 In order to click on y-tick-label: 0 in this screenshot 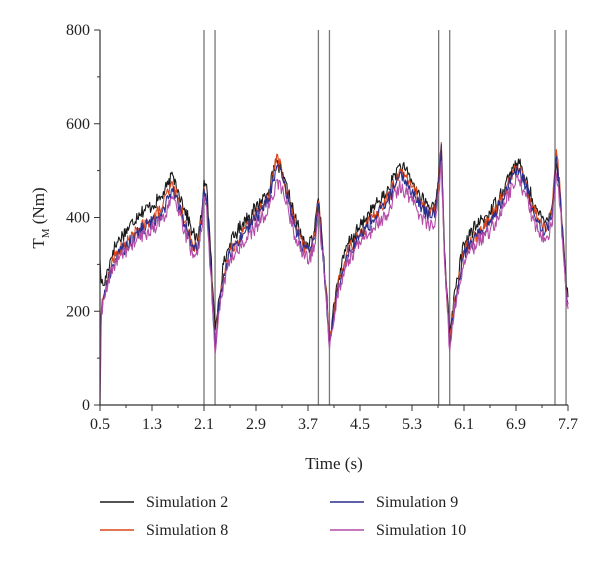, I will do `click(86, 405)`.